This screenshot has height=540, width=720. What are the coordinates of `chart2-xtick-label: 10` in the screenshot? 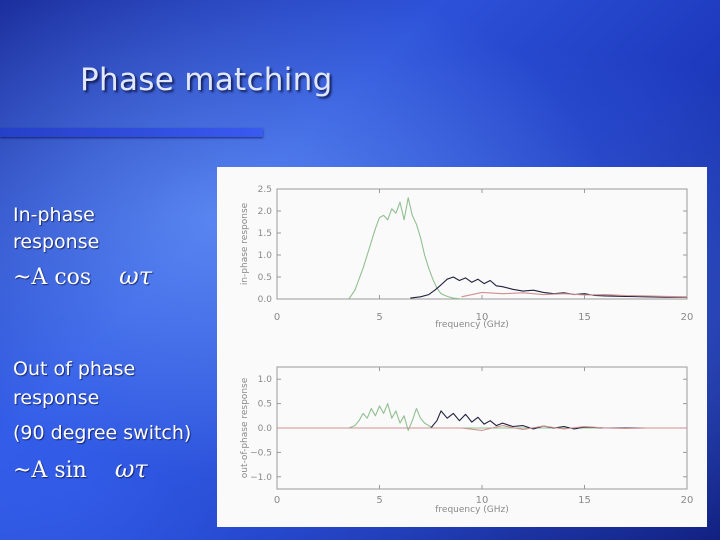 It's located at (482, 500).